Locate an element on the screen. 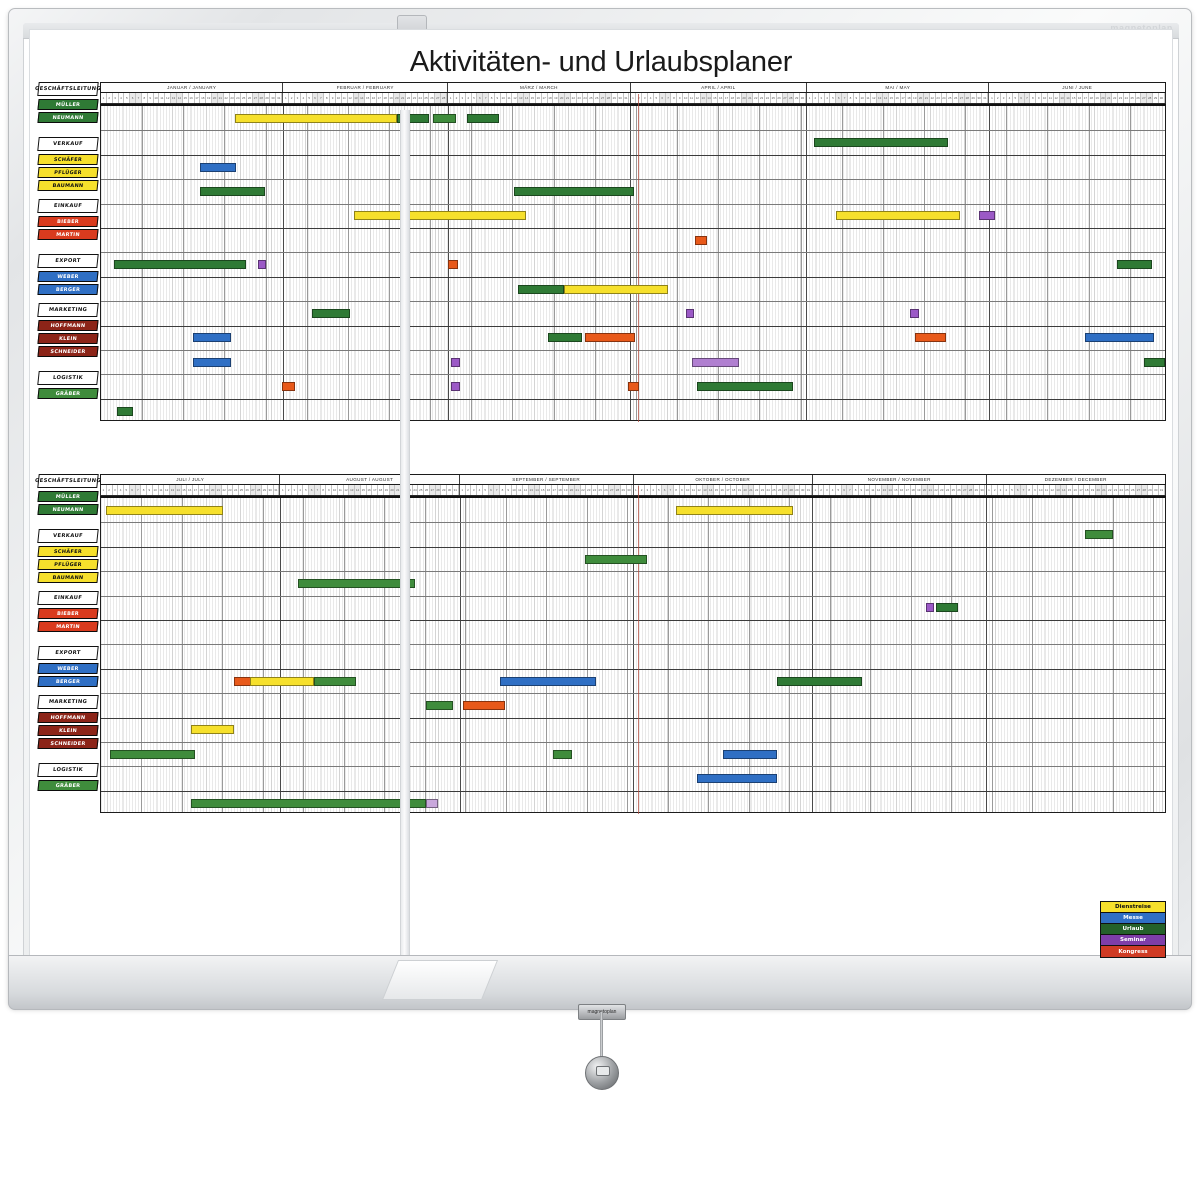 This screenshot has height=1200, width=1200. day-cell: 11 is located at coordinates (162, 490).